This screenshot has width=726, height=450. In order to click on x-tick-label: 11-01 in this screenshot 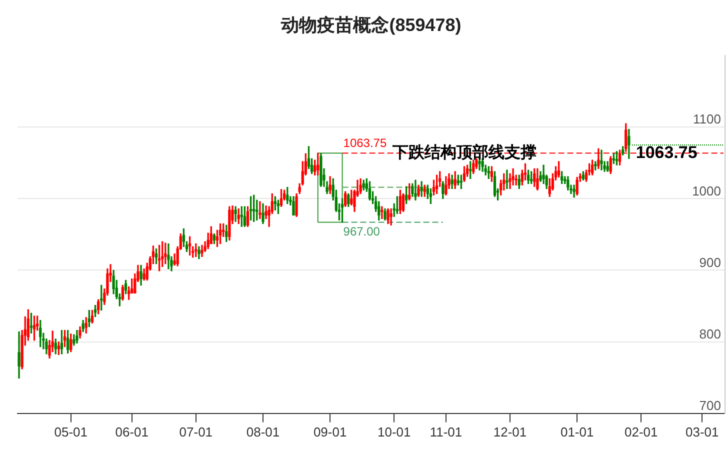, I will do `click(446, 432)`.